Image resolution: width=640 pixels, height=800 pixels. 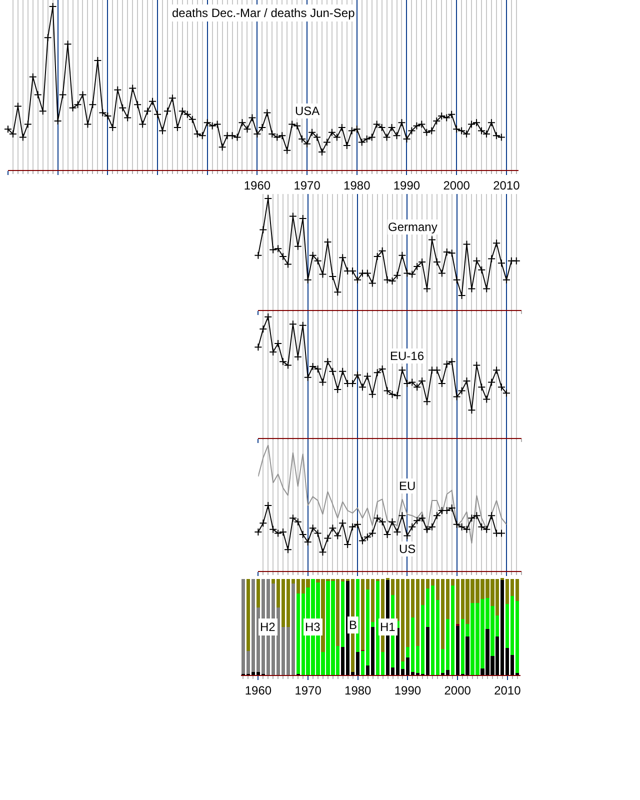 I want to click on x-tick-label: 2010, so click(x=508, y=690).